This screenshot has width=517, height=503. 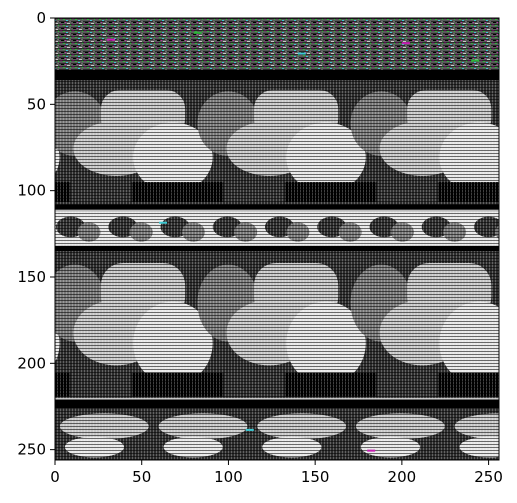 What do you see at coordinates (36, 234) in the screenshot?
I see `y-axis: 0 50 100 150 200 250` at bounding box center [36, 234].